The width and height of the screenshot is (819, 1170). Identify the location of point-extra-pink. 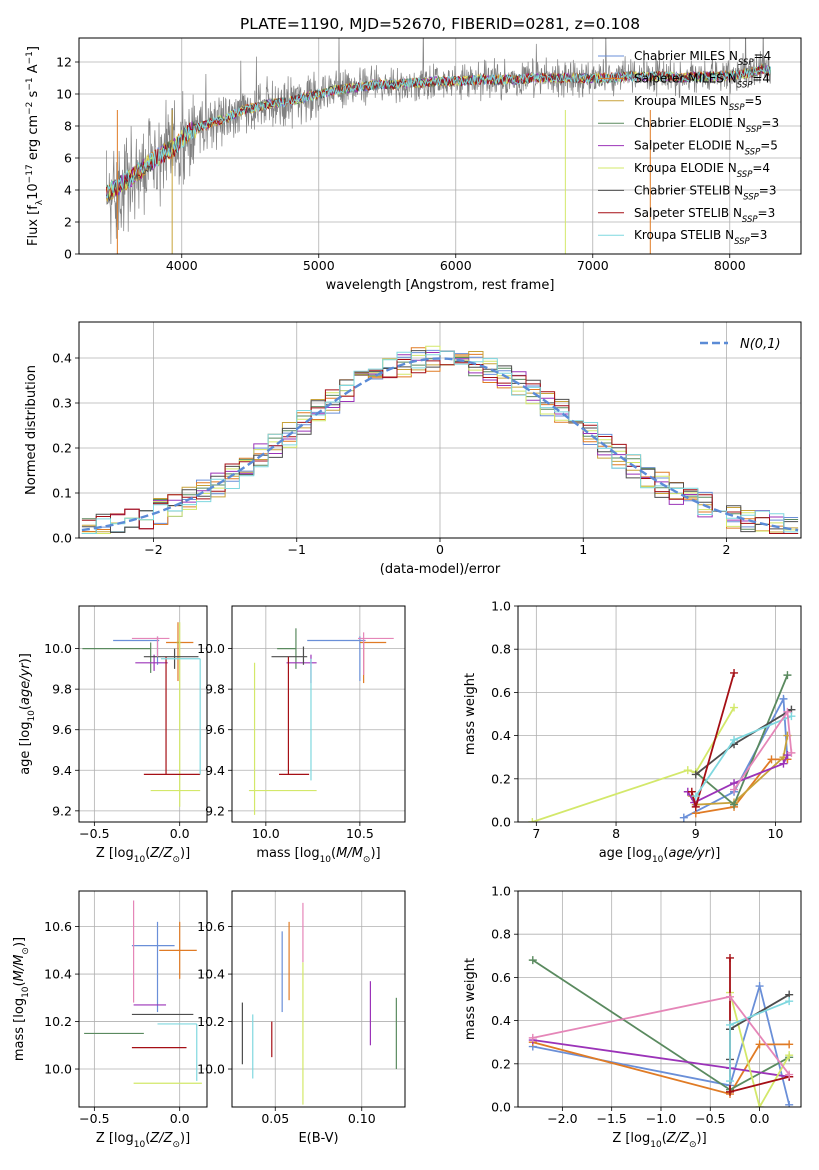
(375, 653).